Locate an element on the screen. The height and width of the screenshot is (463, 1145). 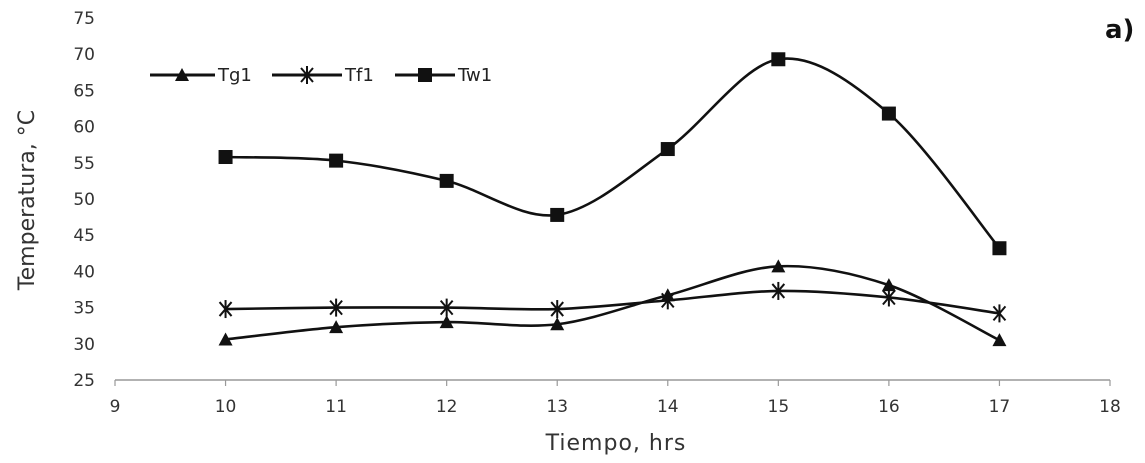
legend-label-tf1: Tf1 is located at coordinates (359, 75).